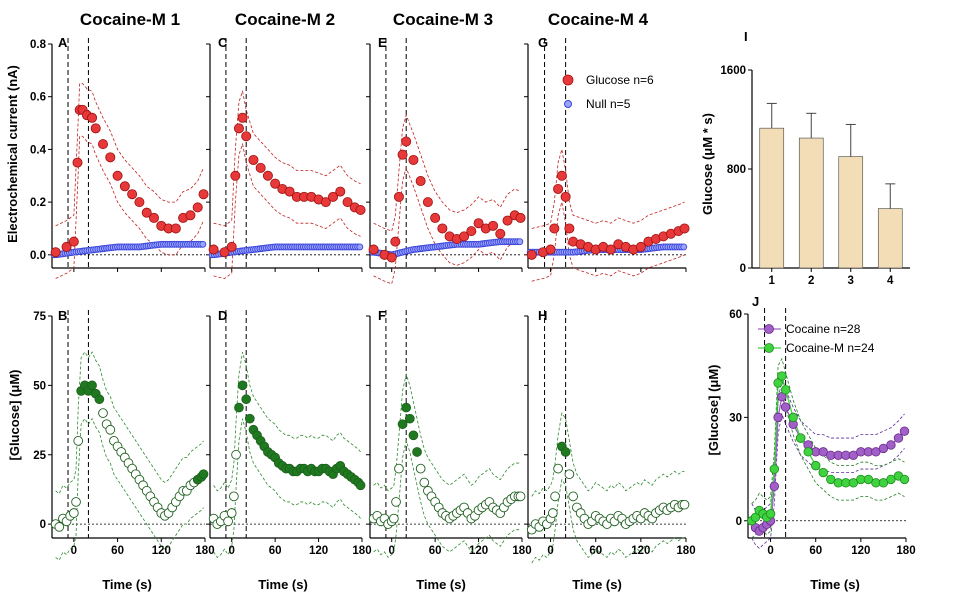 This screenshot has width=964, height=598. What do you see at coordinates (830, 348) in the screenshot?
I see `legend-cocainem-label: Cocaine-M n=24` at bounding box center [830, 348].